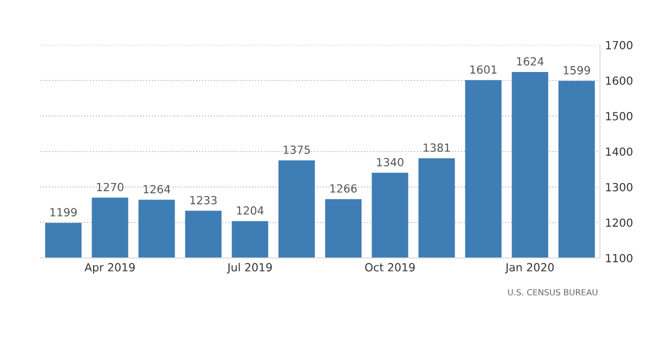 Image resolution: width=665 pixels, height=348 pixels. What do you see at coordinates (619, 258) in the screenshot?
I see `y-tick-label: 1100` at bounding box center [619, 258].